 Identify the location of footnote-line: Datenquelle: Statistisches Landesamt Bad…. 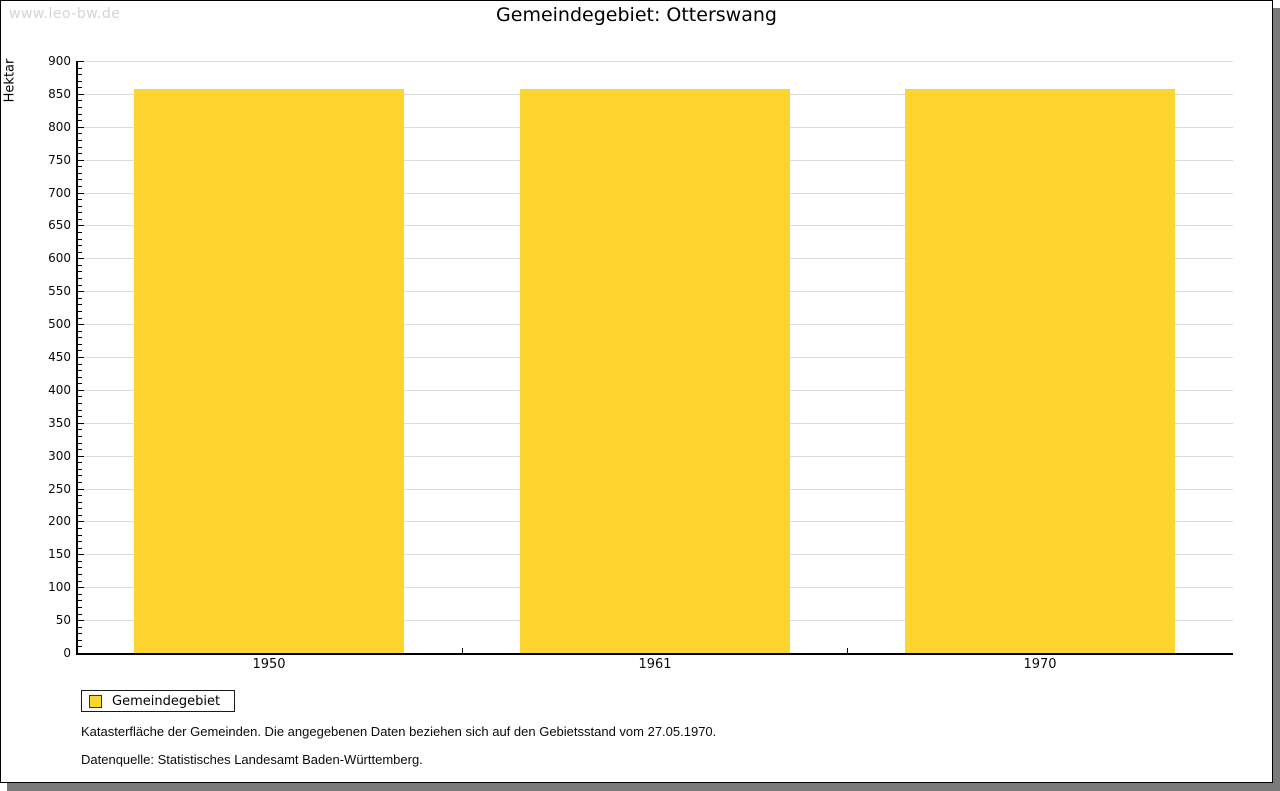
(252, 759).